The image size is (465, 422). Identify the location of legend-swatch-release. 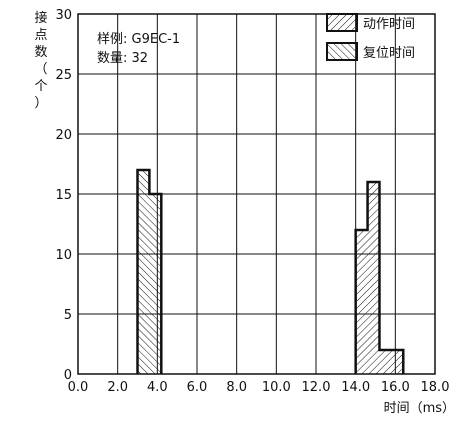
(342, 51).